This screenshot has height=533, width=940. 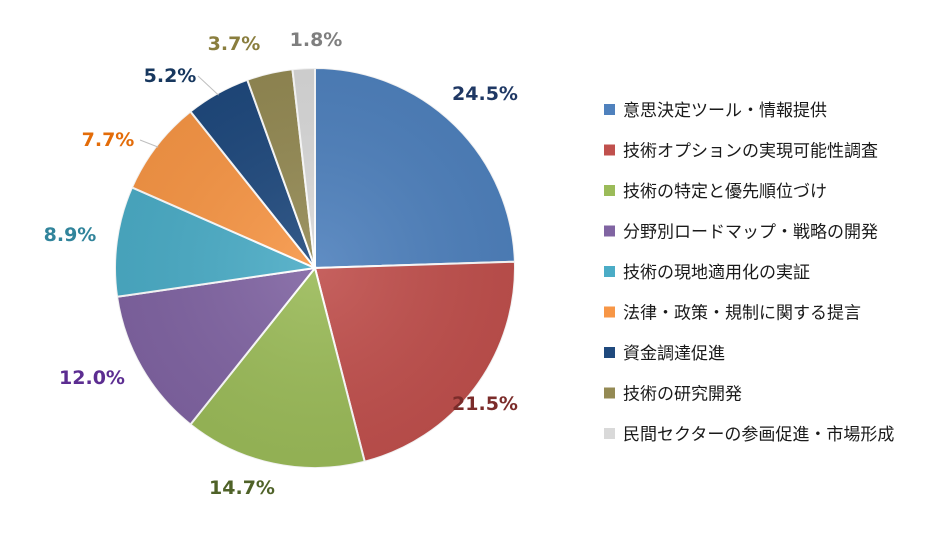 I want to click on legend-label: 技術の特定と優先順位づけ, so click(x=725, y=192).